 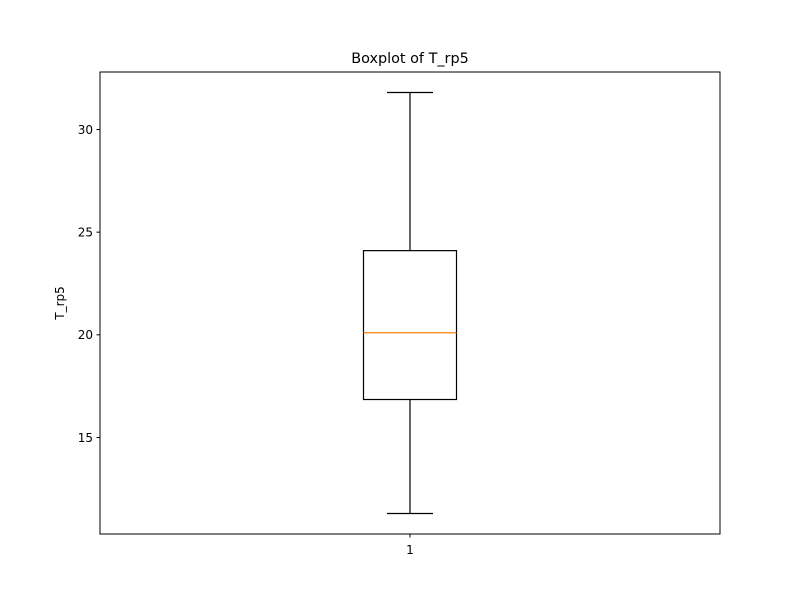 What do you see at coordinates (60, 303) in the screenshot?
I see `y-axis-label: T_rp5` at bounding box center [60, 303].